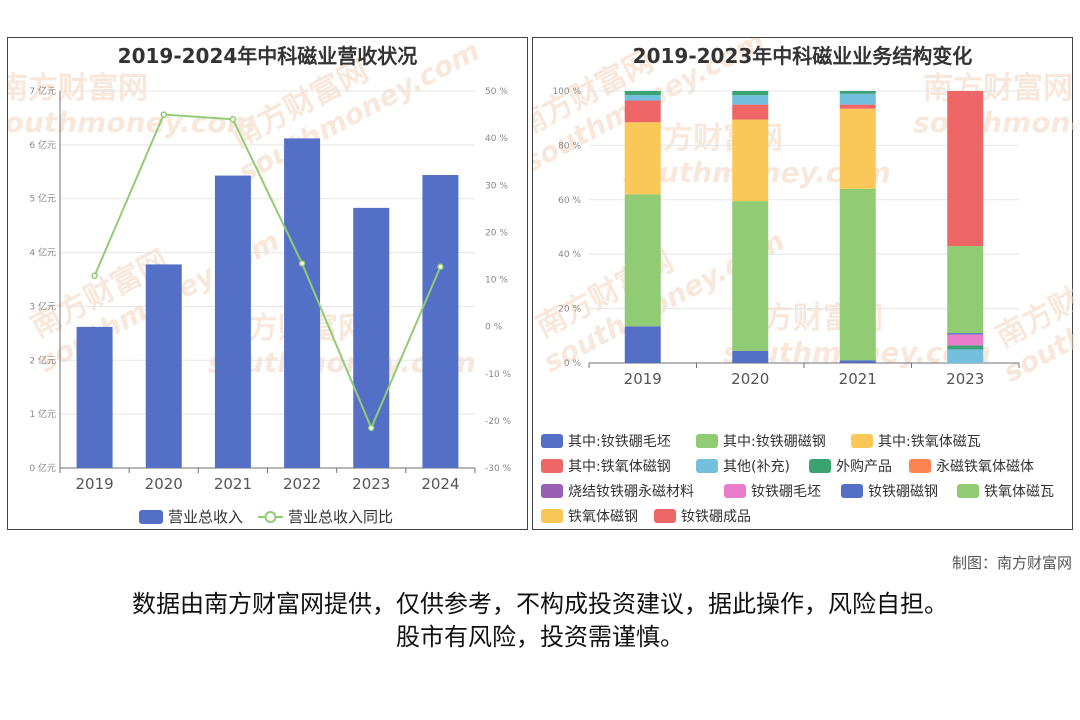 Image resolution: width=1080 pixels, height=720 pixels. I want to click on y2-tick-label: 0 %, so click(494, 328).